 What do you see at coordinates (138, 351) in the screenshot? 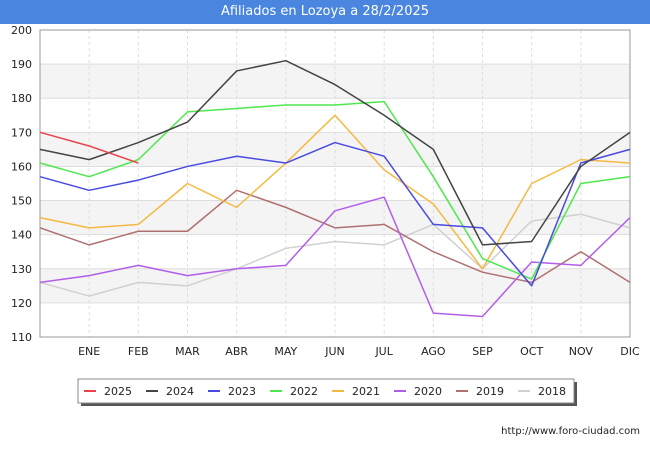
I see `x-tick-label: FEB` at bounding box center [138, 351].